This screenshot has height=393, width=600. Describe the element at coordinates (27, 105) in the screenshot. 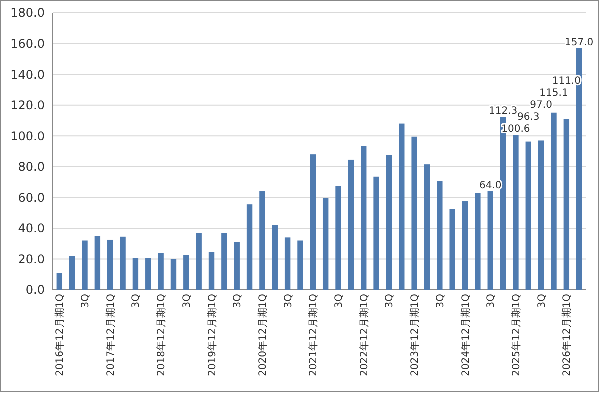

I see `y-tick-label: 120.0` at that location.